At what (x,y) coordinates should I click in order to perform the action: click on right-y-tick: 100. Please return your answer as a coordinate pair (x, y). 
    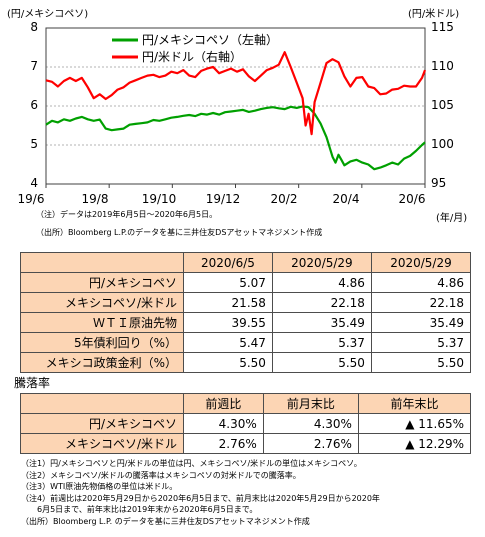
    Looking at the image, I should click on (442, 144).